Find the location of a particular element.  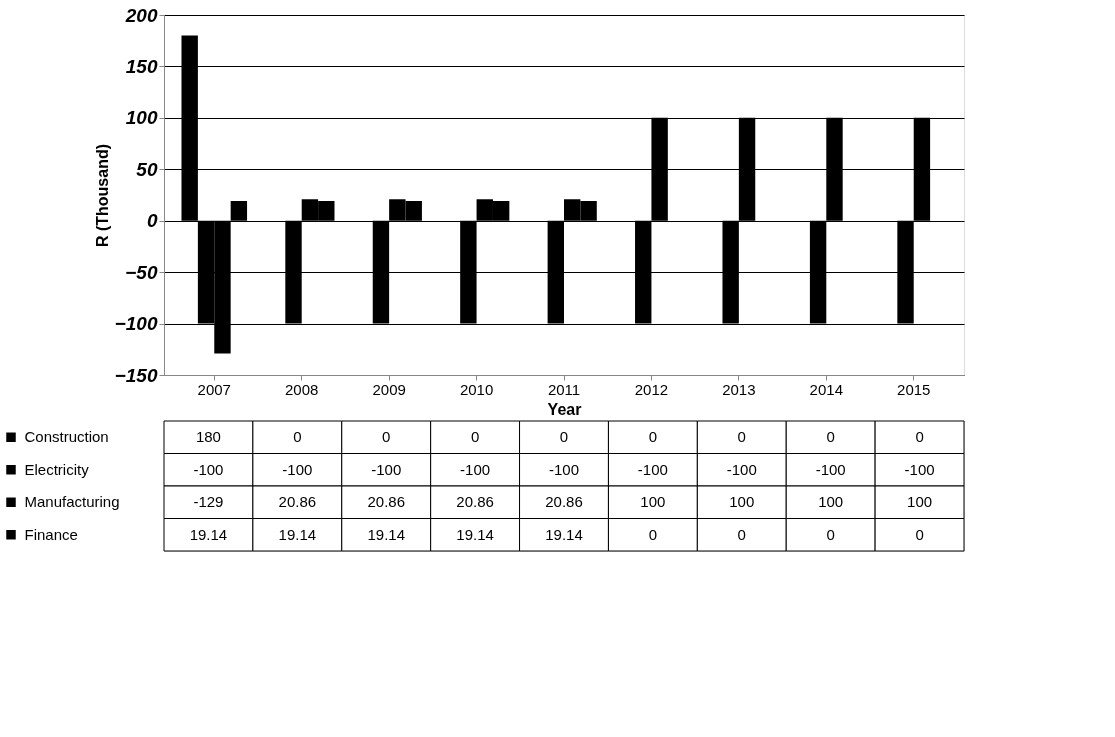

y-tick-label: −100 is located at coordinates (136, 324).